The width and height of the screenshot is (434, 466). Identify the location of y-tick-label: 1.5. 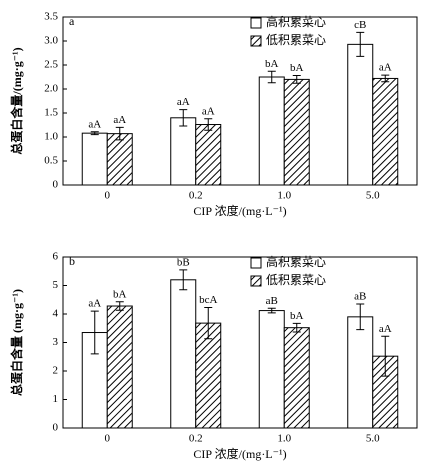
(51, 113).